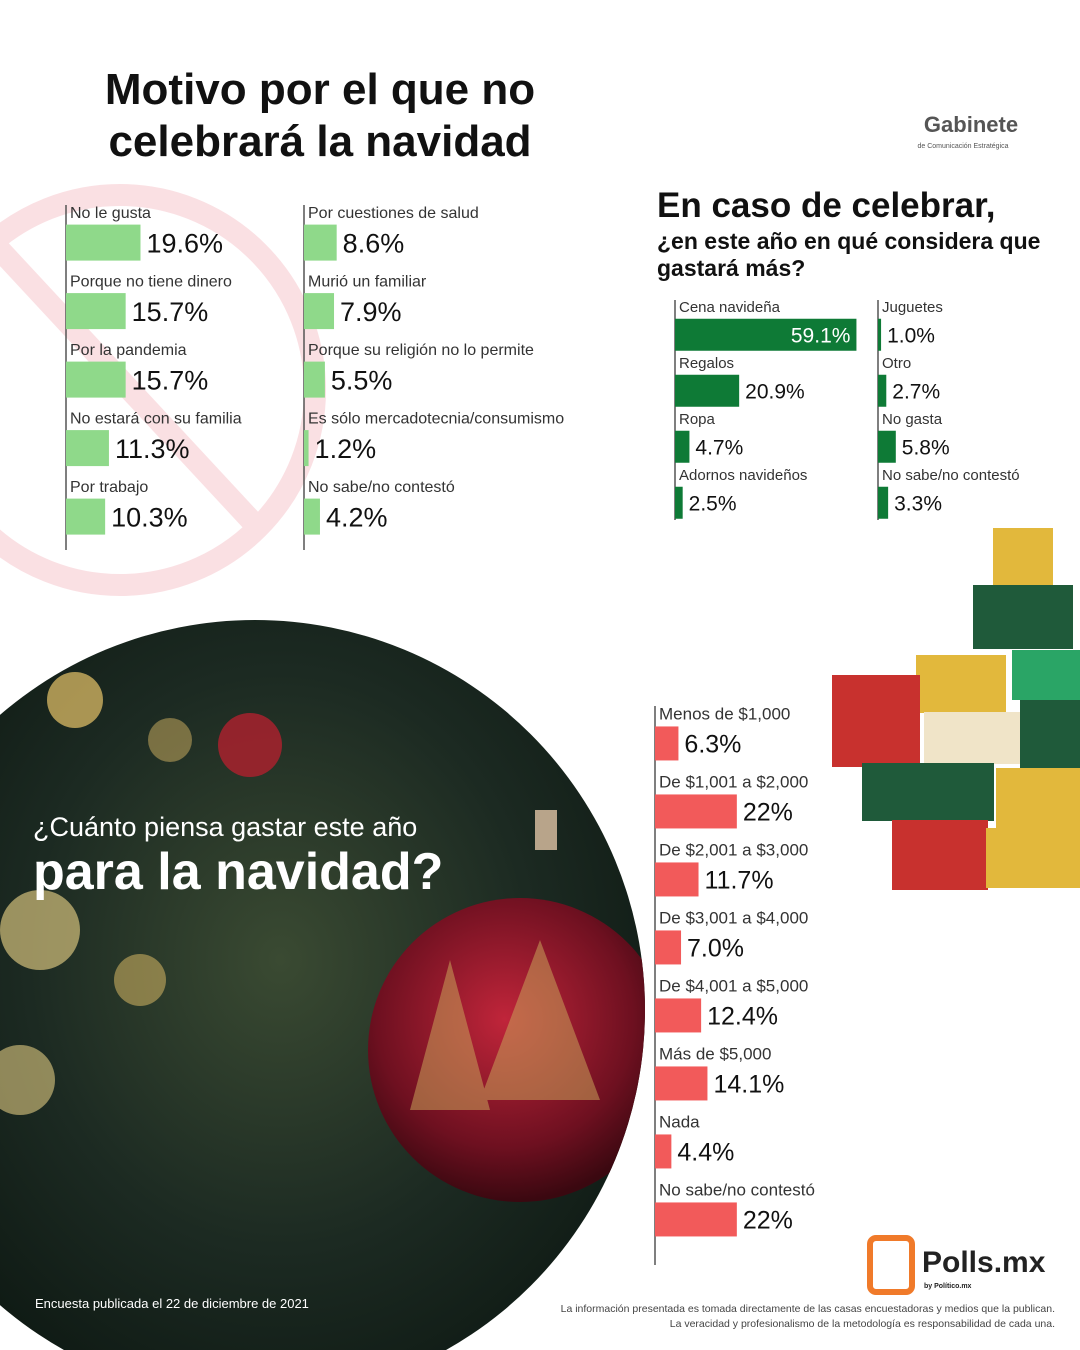 The width and height of the screenshot is (1080, 1350). Describe the element at coordinates (715, 1054) in the screenshot. I see `category-label: Más de $5,000` at that location.